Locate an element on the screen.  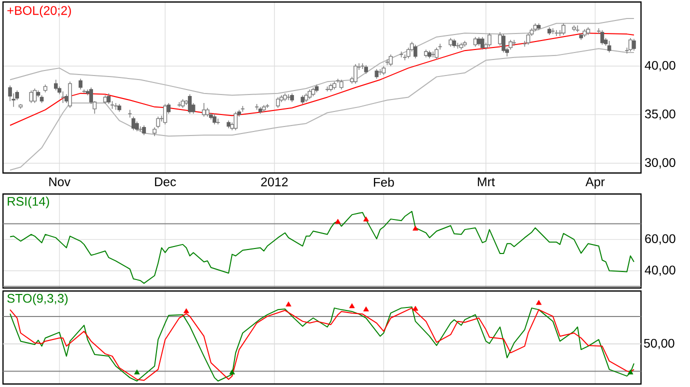
y-tick-label: 60,00 is located at coordinates (660, 239).